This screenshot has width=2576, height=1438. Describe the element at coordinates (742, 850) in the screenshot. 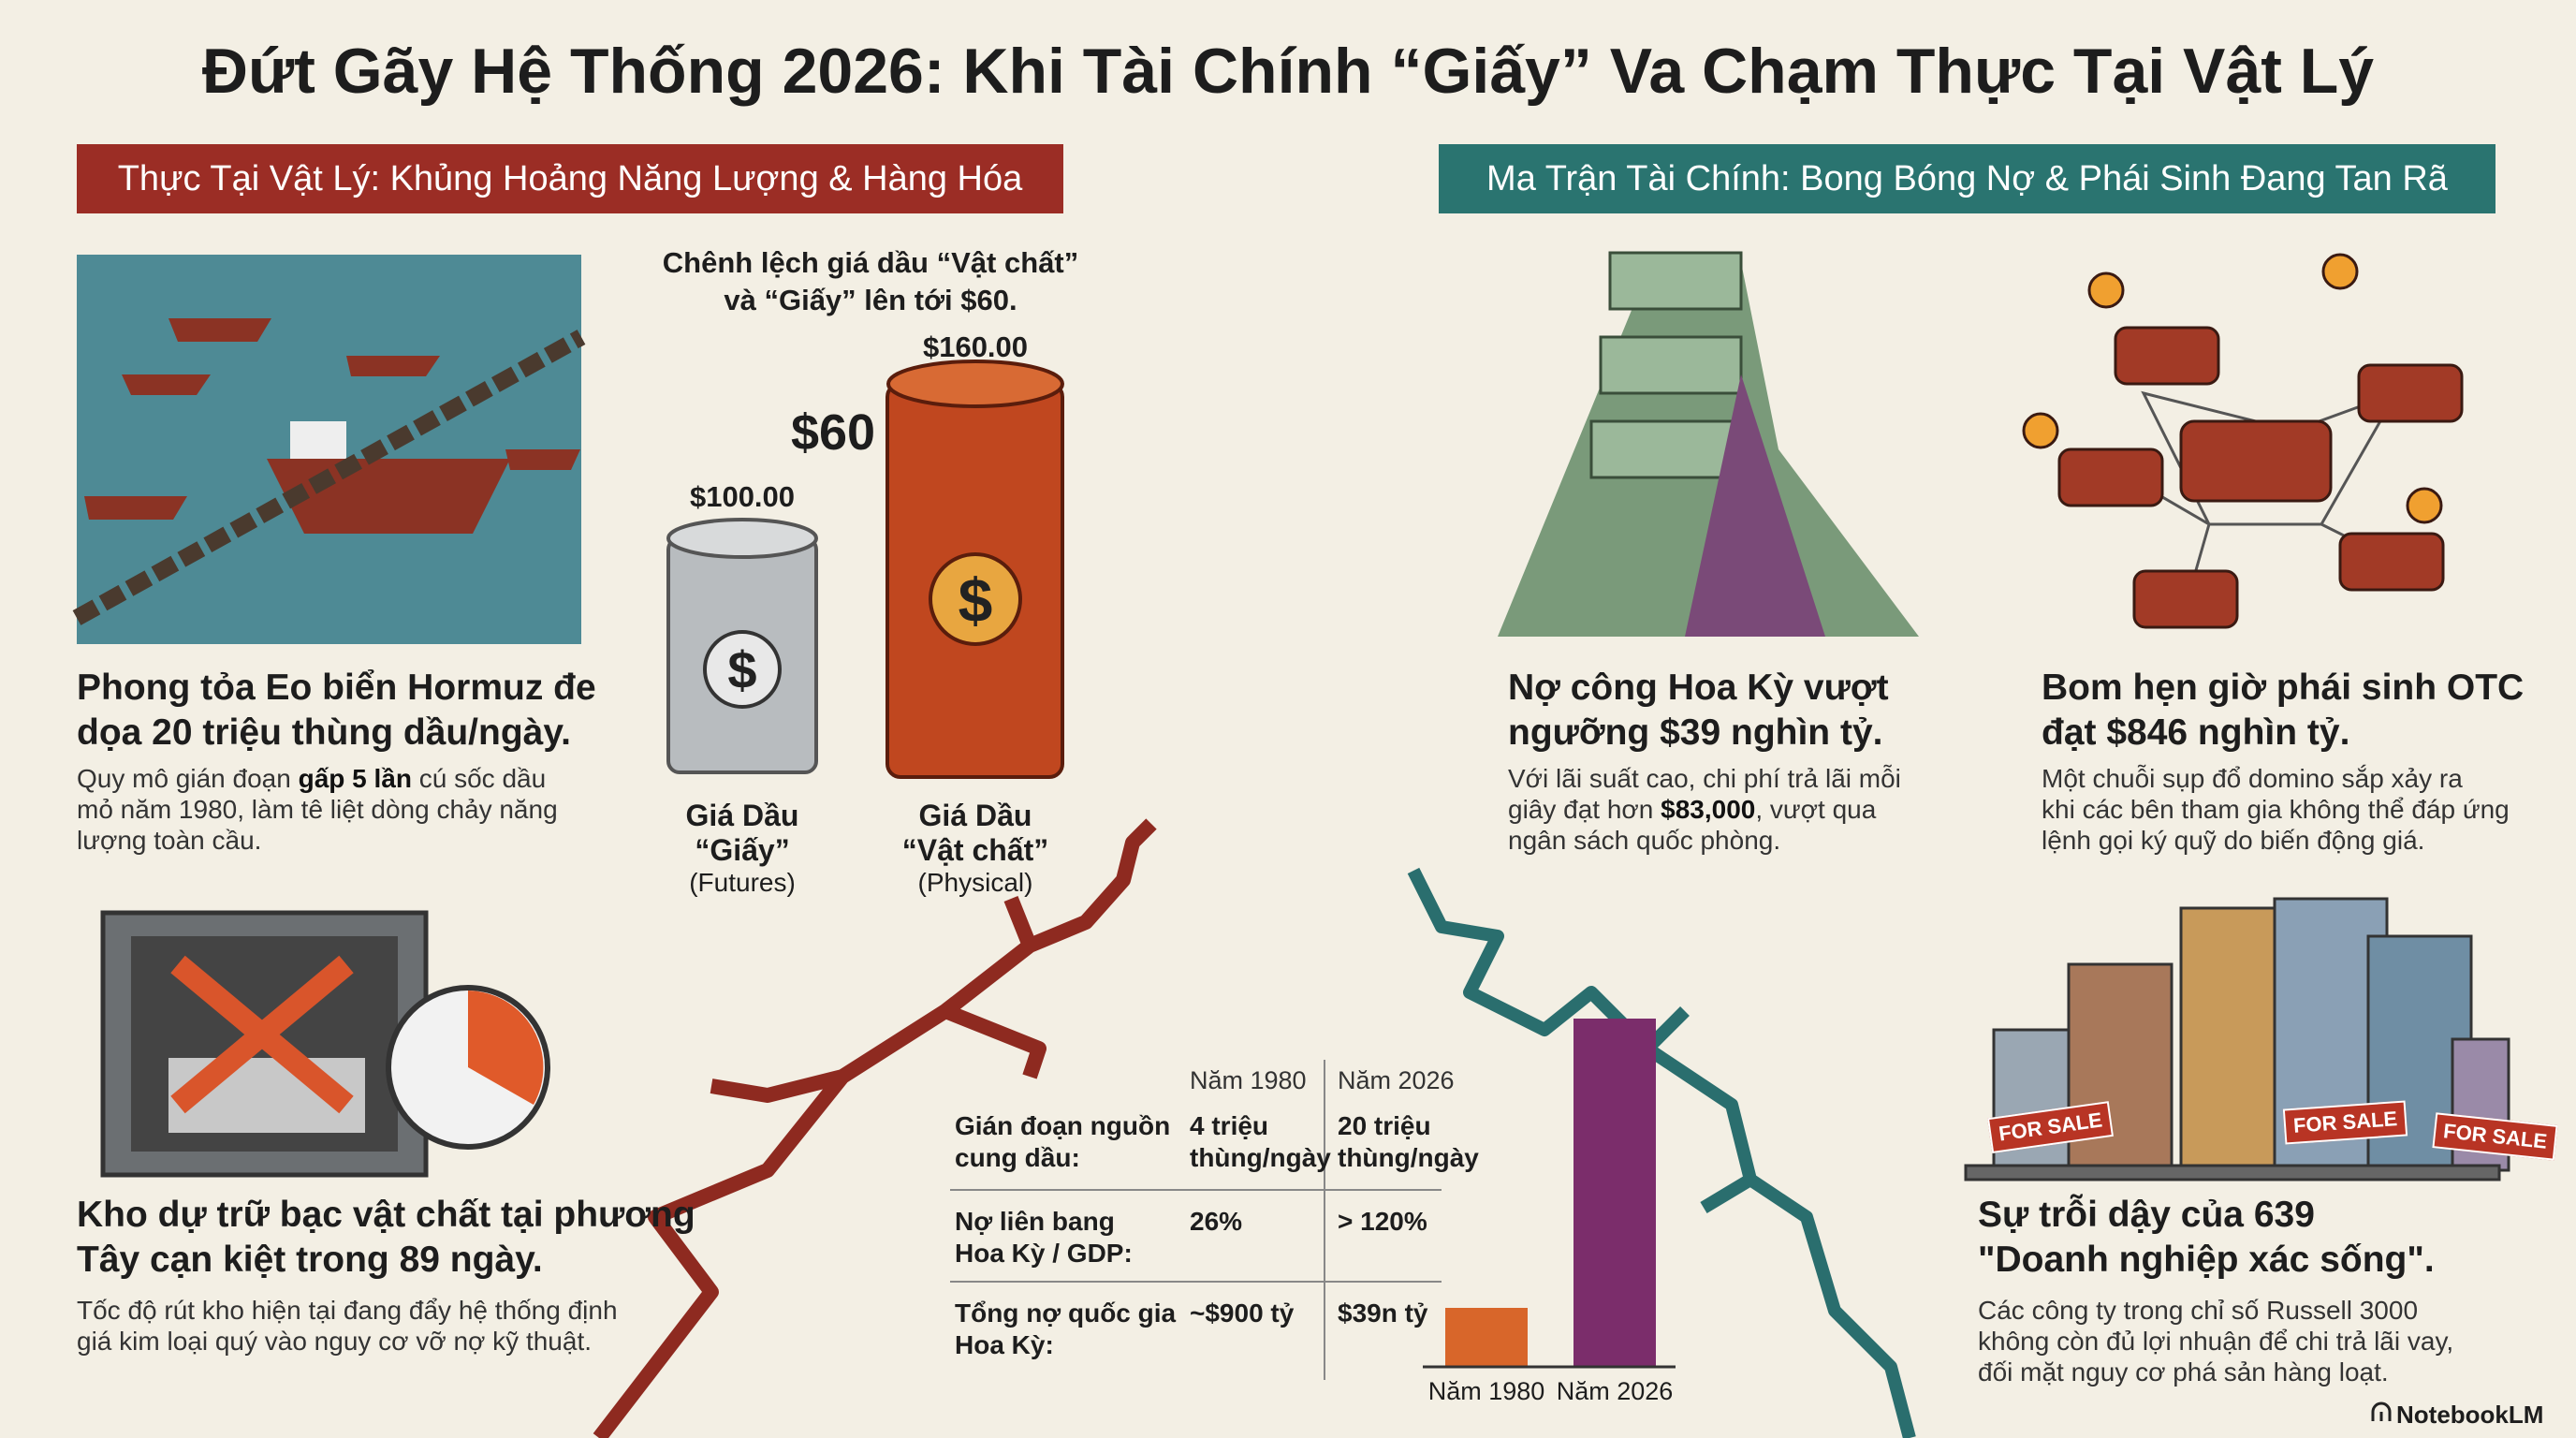

I see `barrel-label: “Giấy”` at that location.